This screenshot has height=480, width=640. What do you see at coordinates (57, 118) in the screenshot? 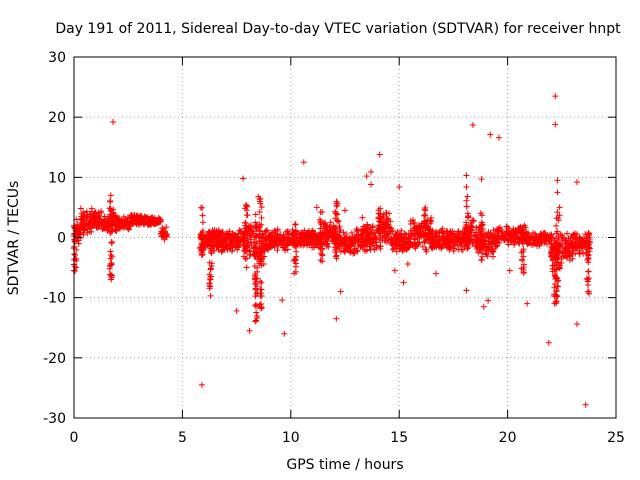
I see `y-tick-label: 20` at bounding box center [57, 118].